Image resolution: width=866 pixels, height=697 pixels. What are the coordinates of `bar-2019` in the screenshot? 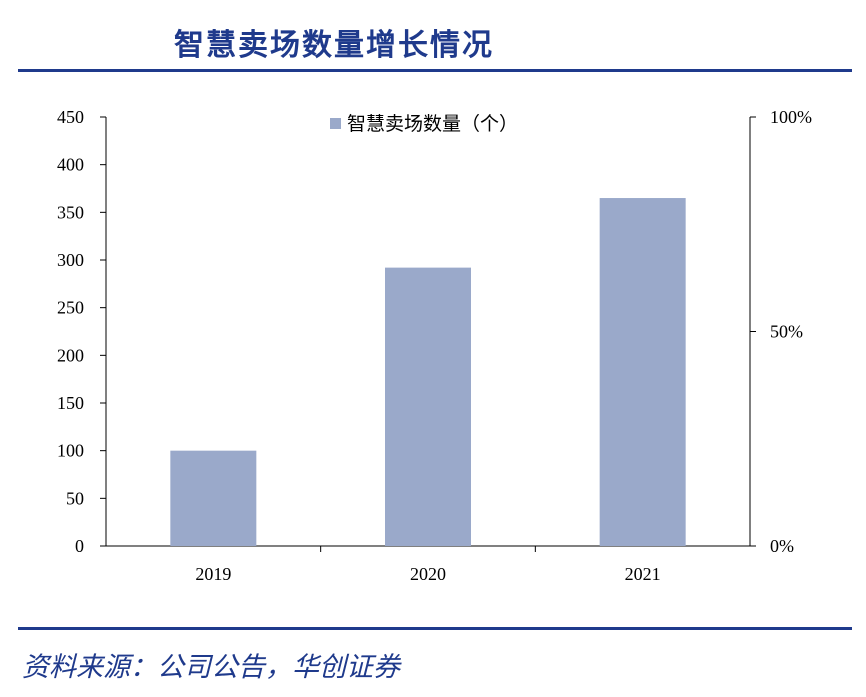 It's located at (213, 498).